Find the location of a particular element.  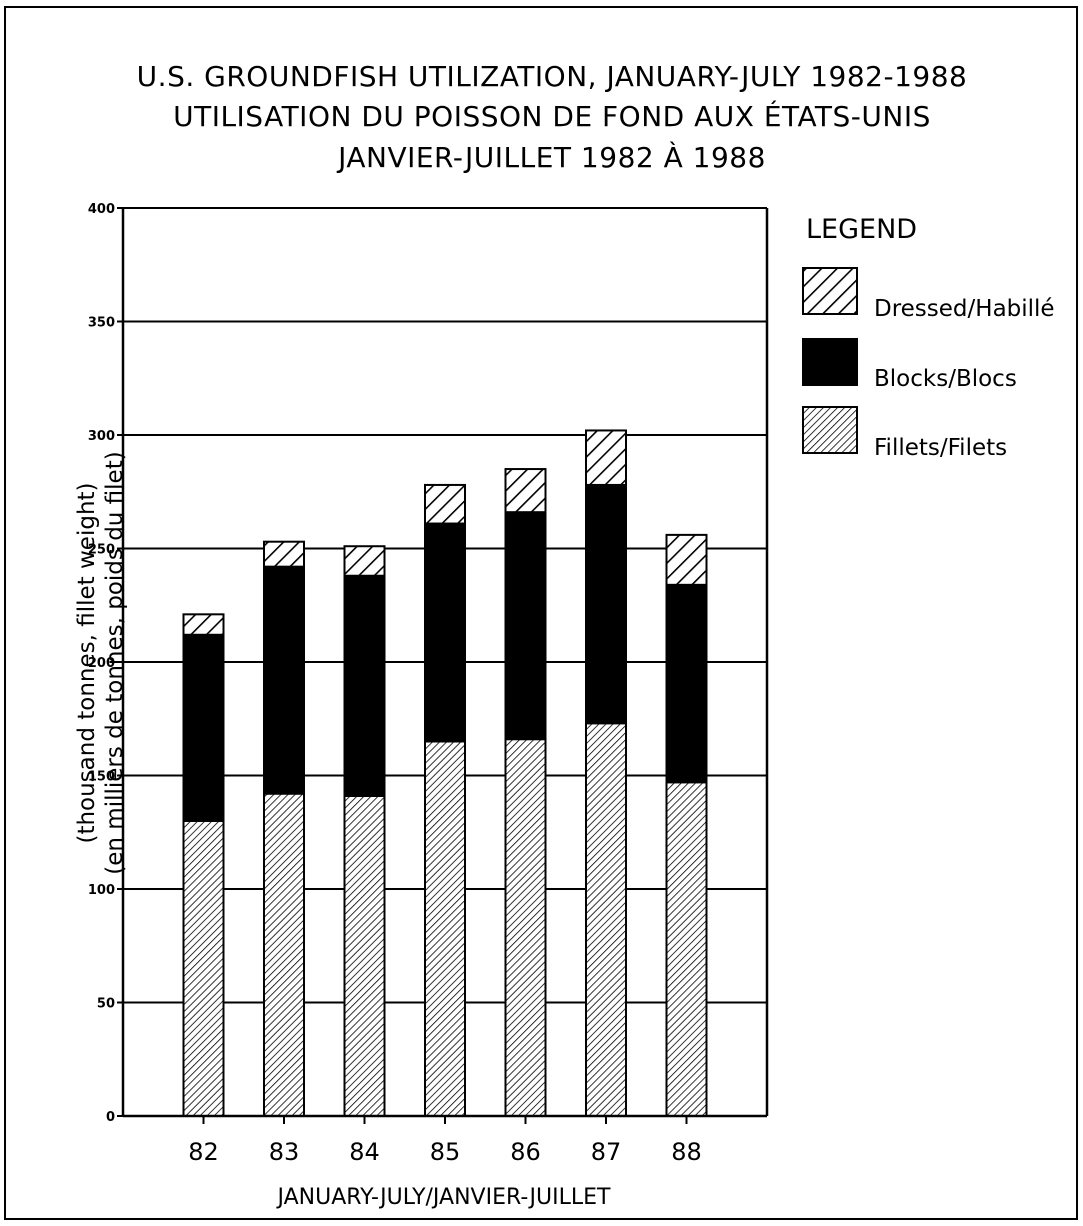

y-tick-labels: 0 50 100 150 200 250 300 350 400 is located at coordinates (101, 663).